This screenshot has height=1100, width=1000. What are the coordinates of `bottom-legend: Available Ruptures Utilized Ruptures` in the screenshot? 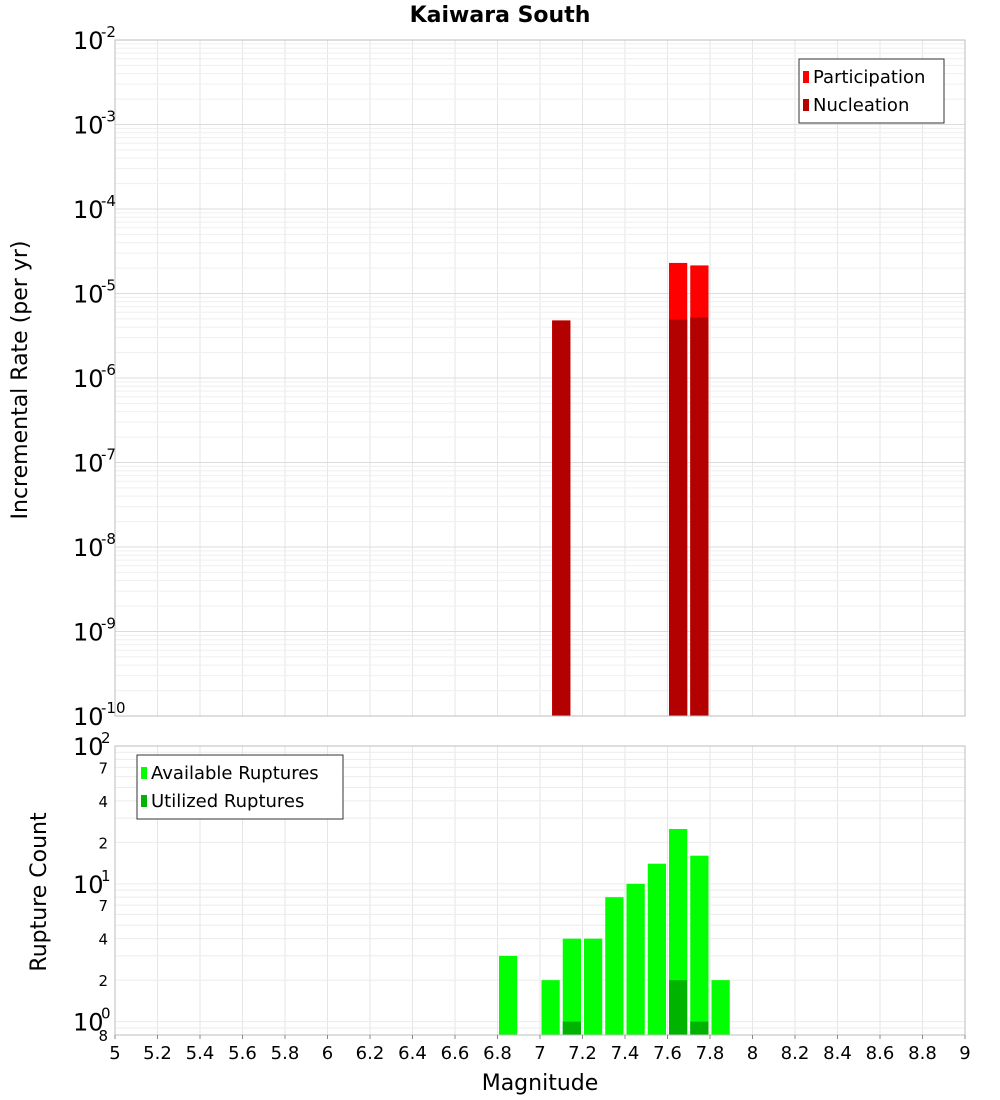 It's located at (240, 787).